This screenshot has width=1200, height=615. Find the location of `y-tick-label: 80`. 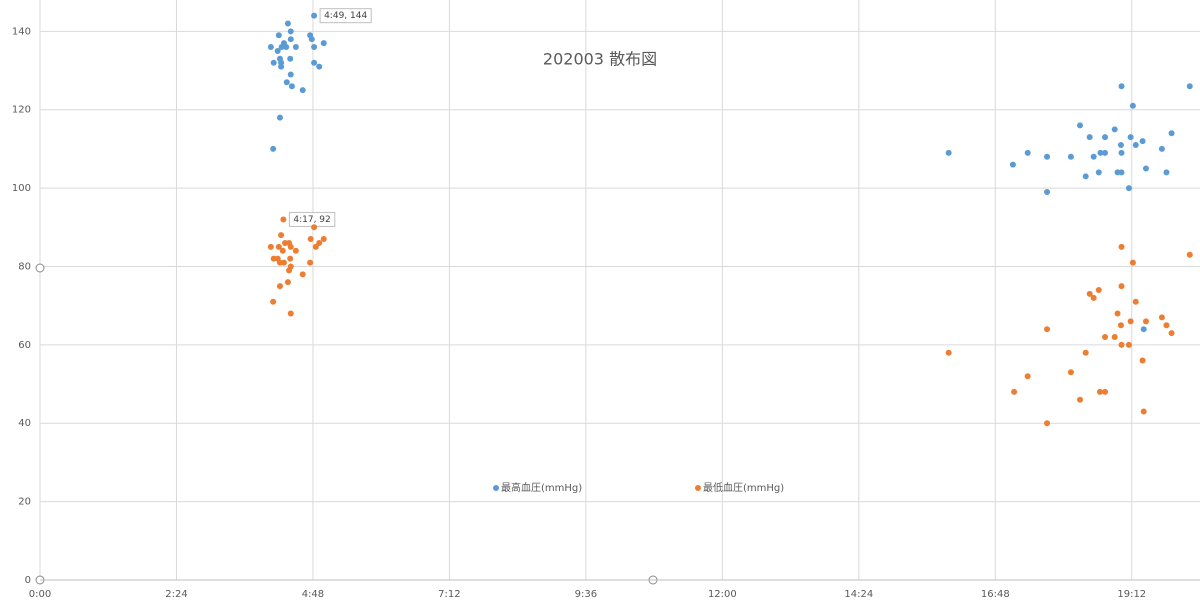

y-tick-label: 80 is located at coordinates (24, 266).